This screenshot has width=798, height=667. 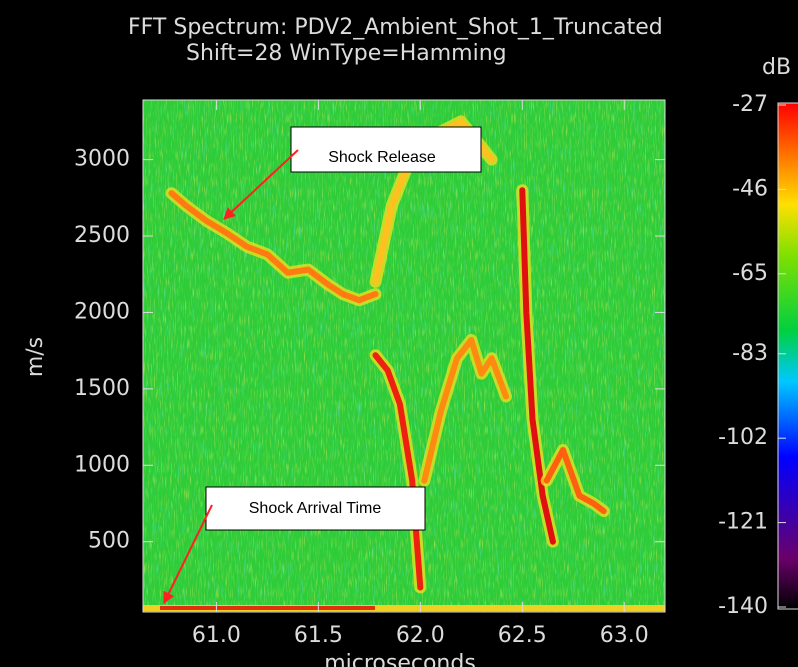 I want to click on y-tick-label: 2000, so click(x=102, y=311).